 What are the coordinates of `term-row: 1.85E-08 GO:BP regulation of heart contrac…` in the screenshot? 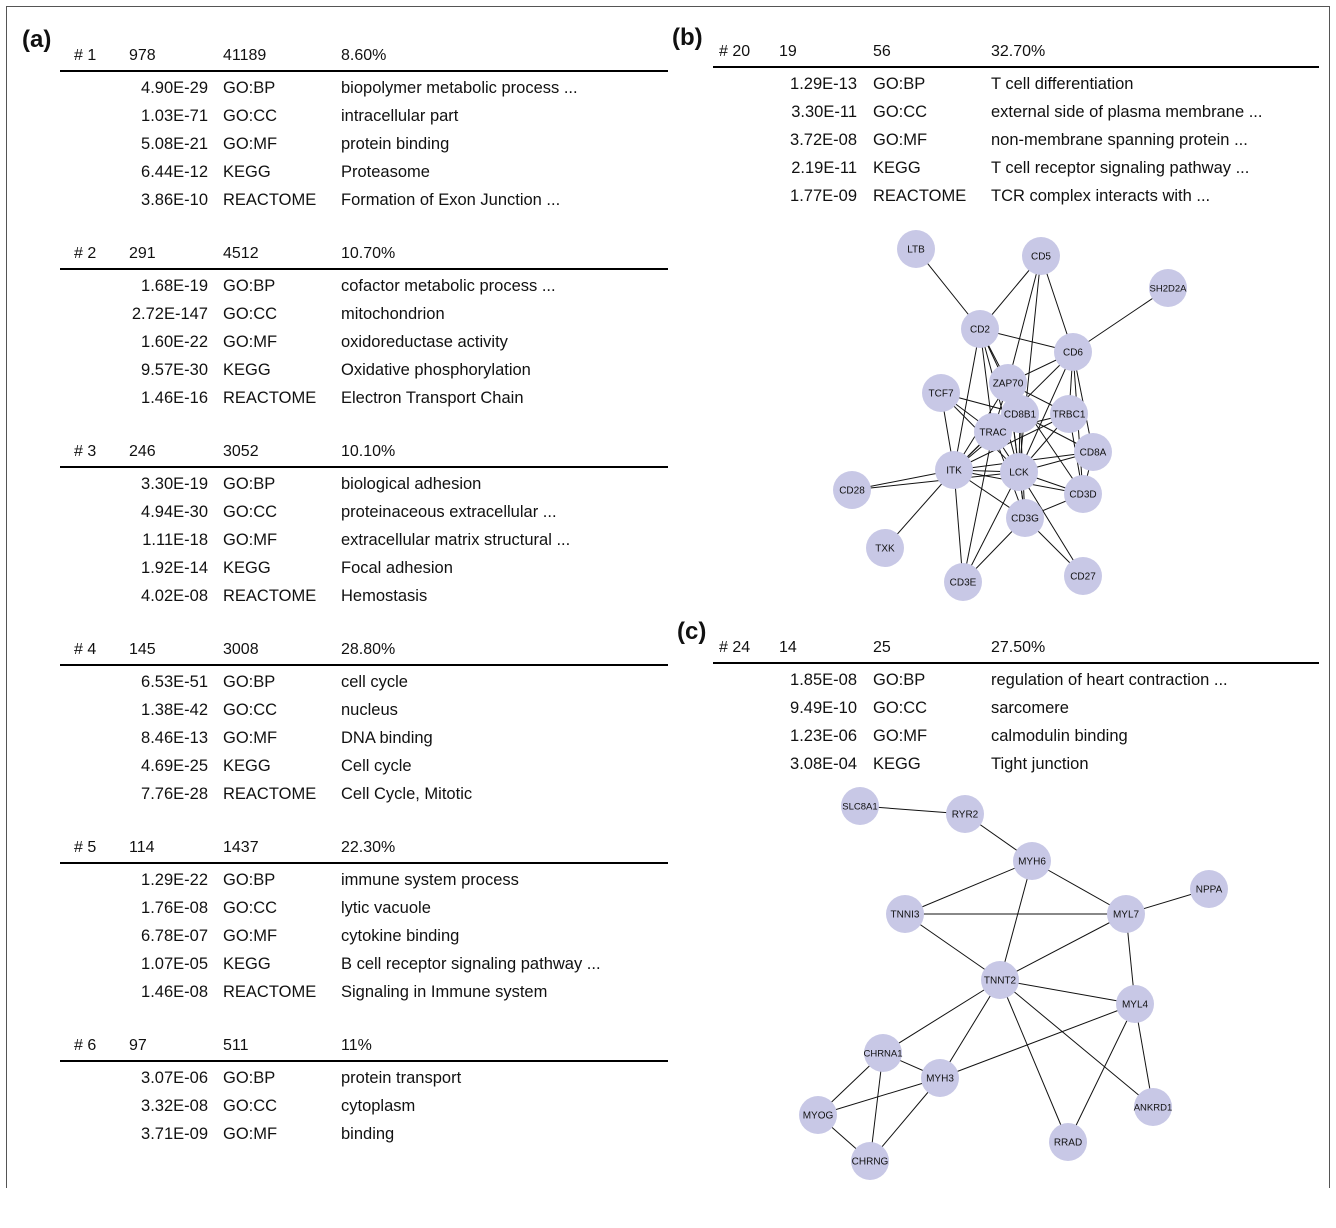 It's located at (1016, 680).